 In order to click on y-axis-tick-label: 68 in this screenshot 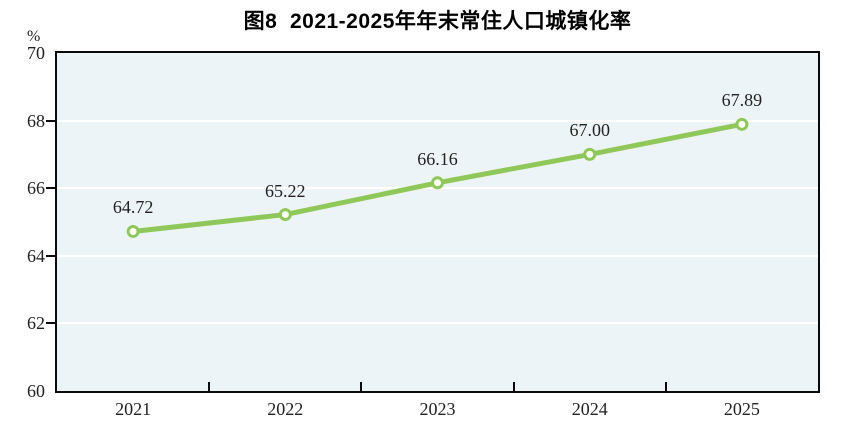, I will do `click(36, 120)`.